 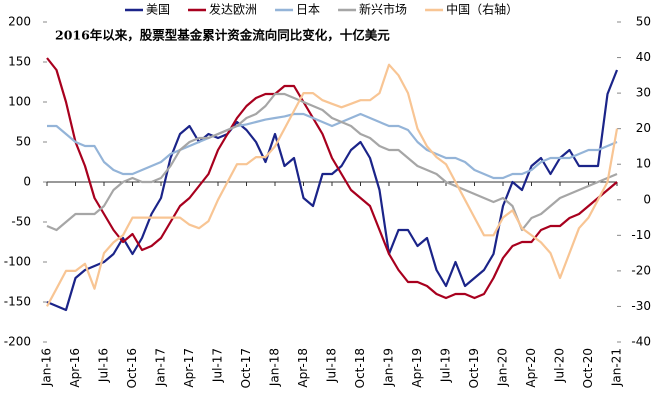 I want to click on y-tick-label: 0, so click(x=27, y=182).